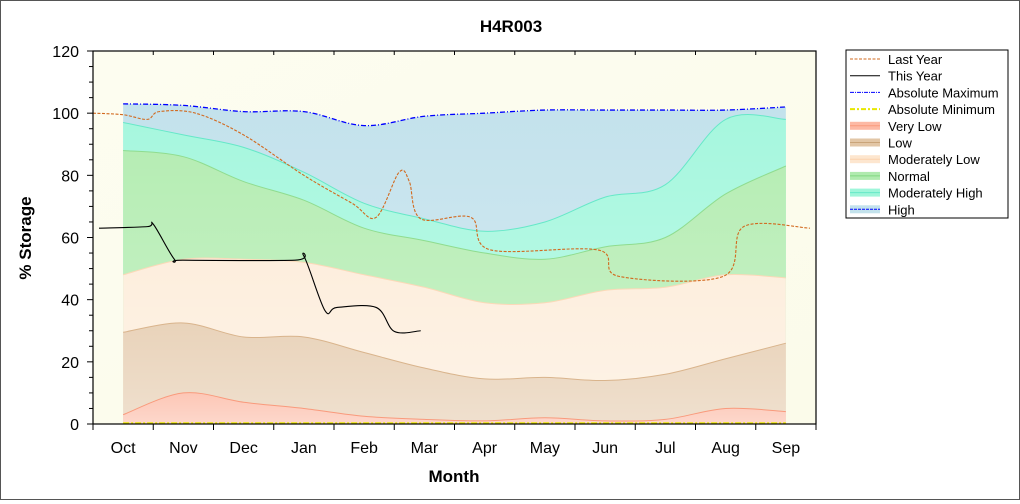 The height and width of the screenshot is (504, 1020). Describe the element at coordinates (915, 76) in the screenshot. I see `legend-label-this-year: This Year` at that location.